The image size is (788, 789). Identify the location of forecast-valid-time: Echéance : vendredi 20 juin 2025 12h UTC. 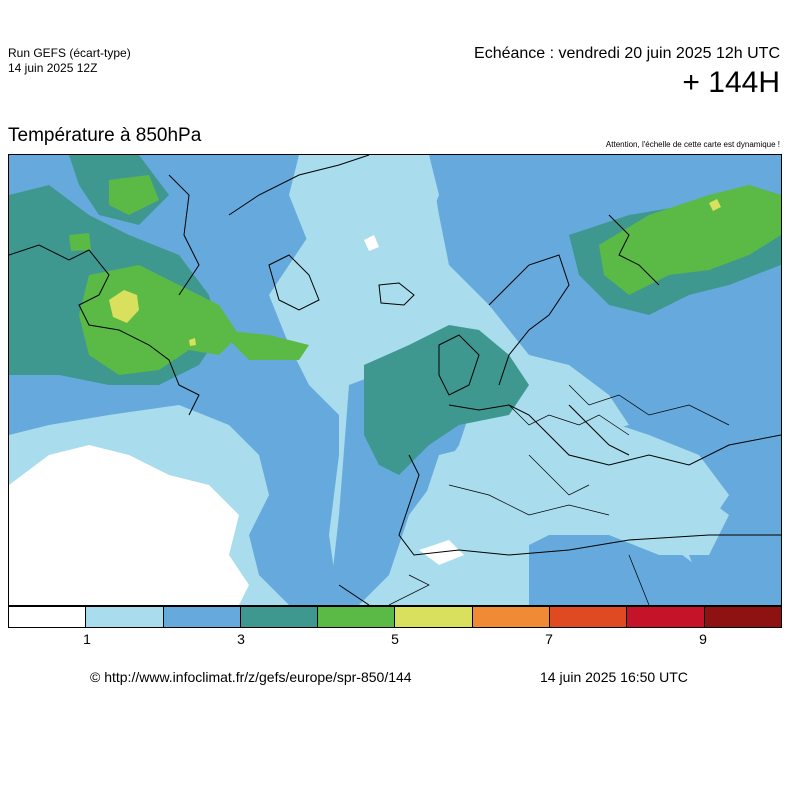
(627, 53).